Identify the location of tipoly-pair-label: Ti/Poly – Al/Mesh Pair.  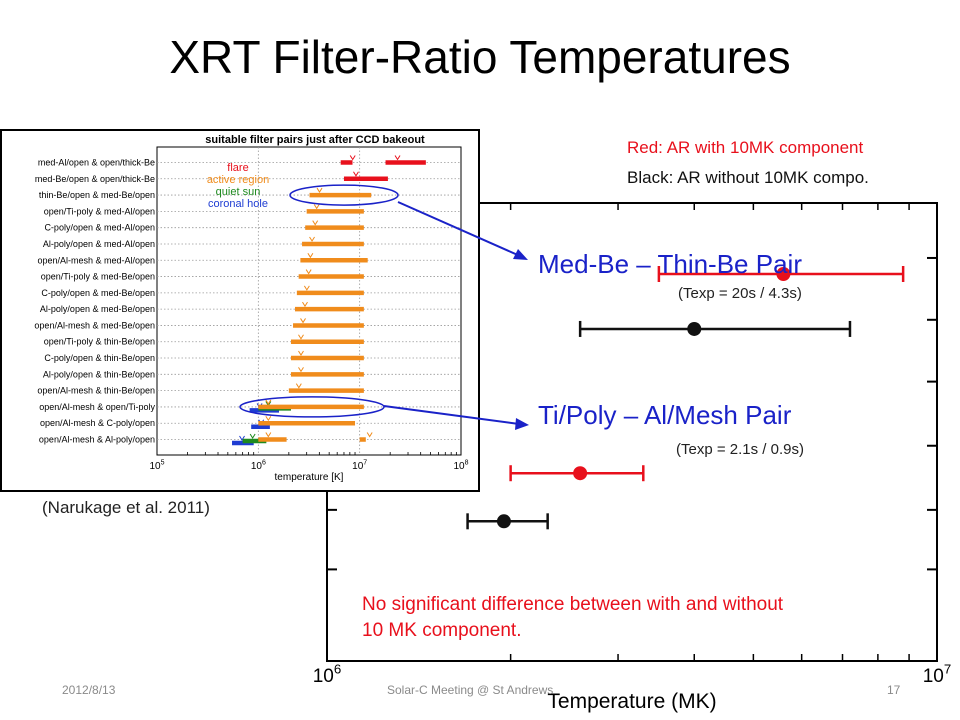
(665, 415).